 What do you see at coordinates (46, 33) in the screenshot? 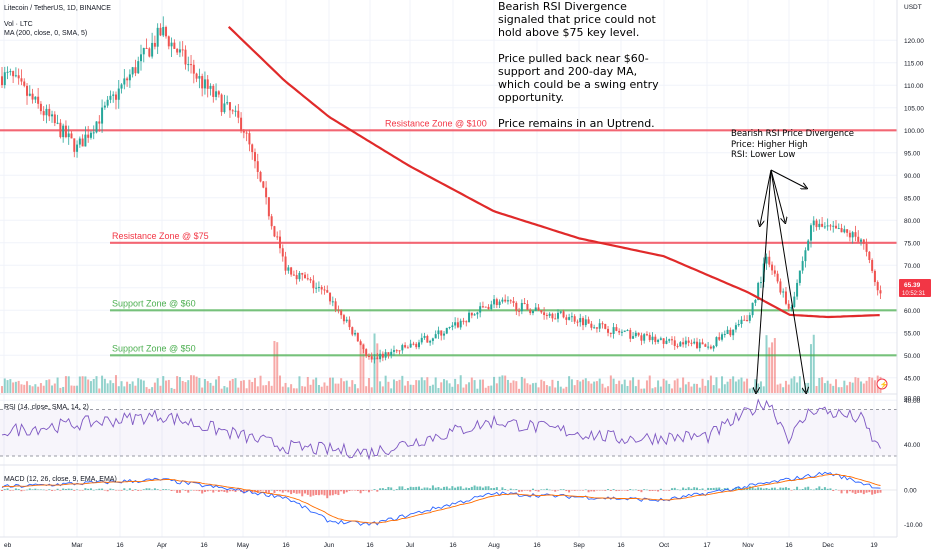
I see `ma-label: MA (200, close, 0, SMA, 5)` at bounding box center [46, 33].